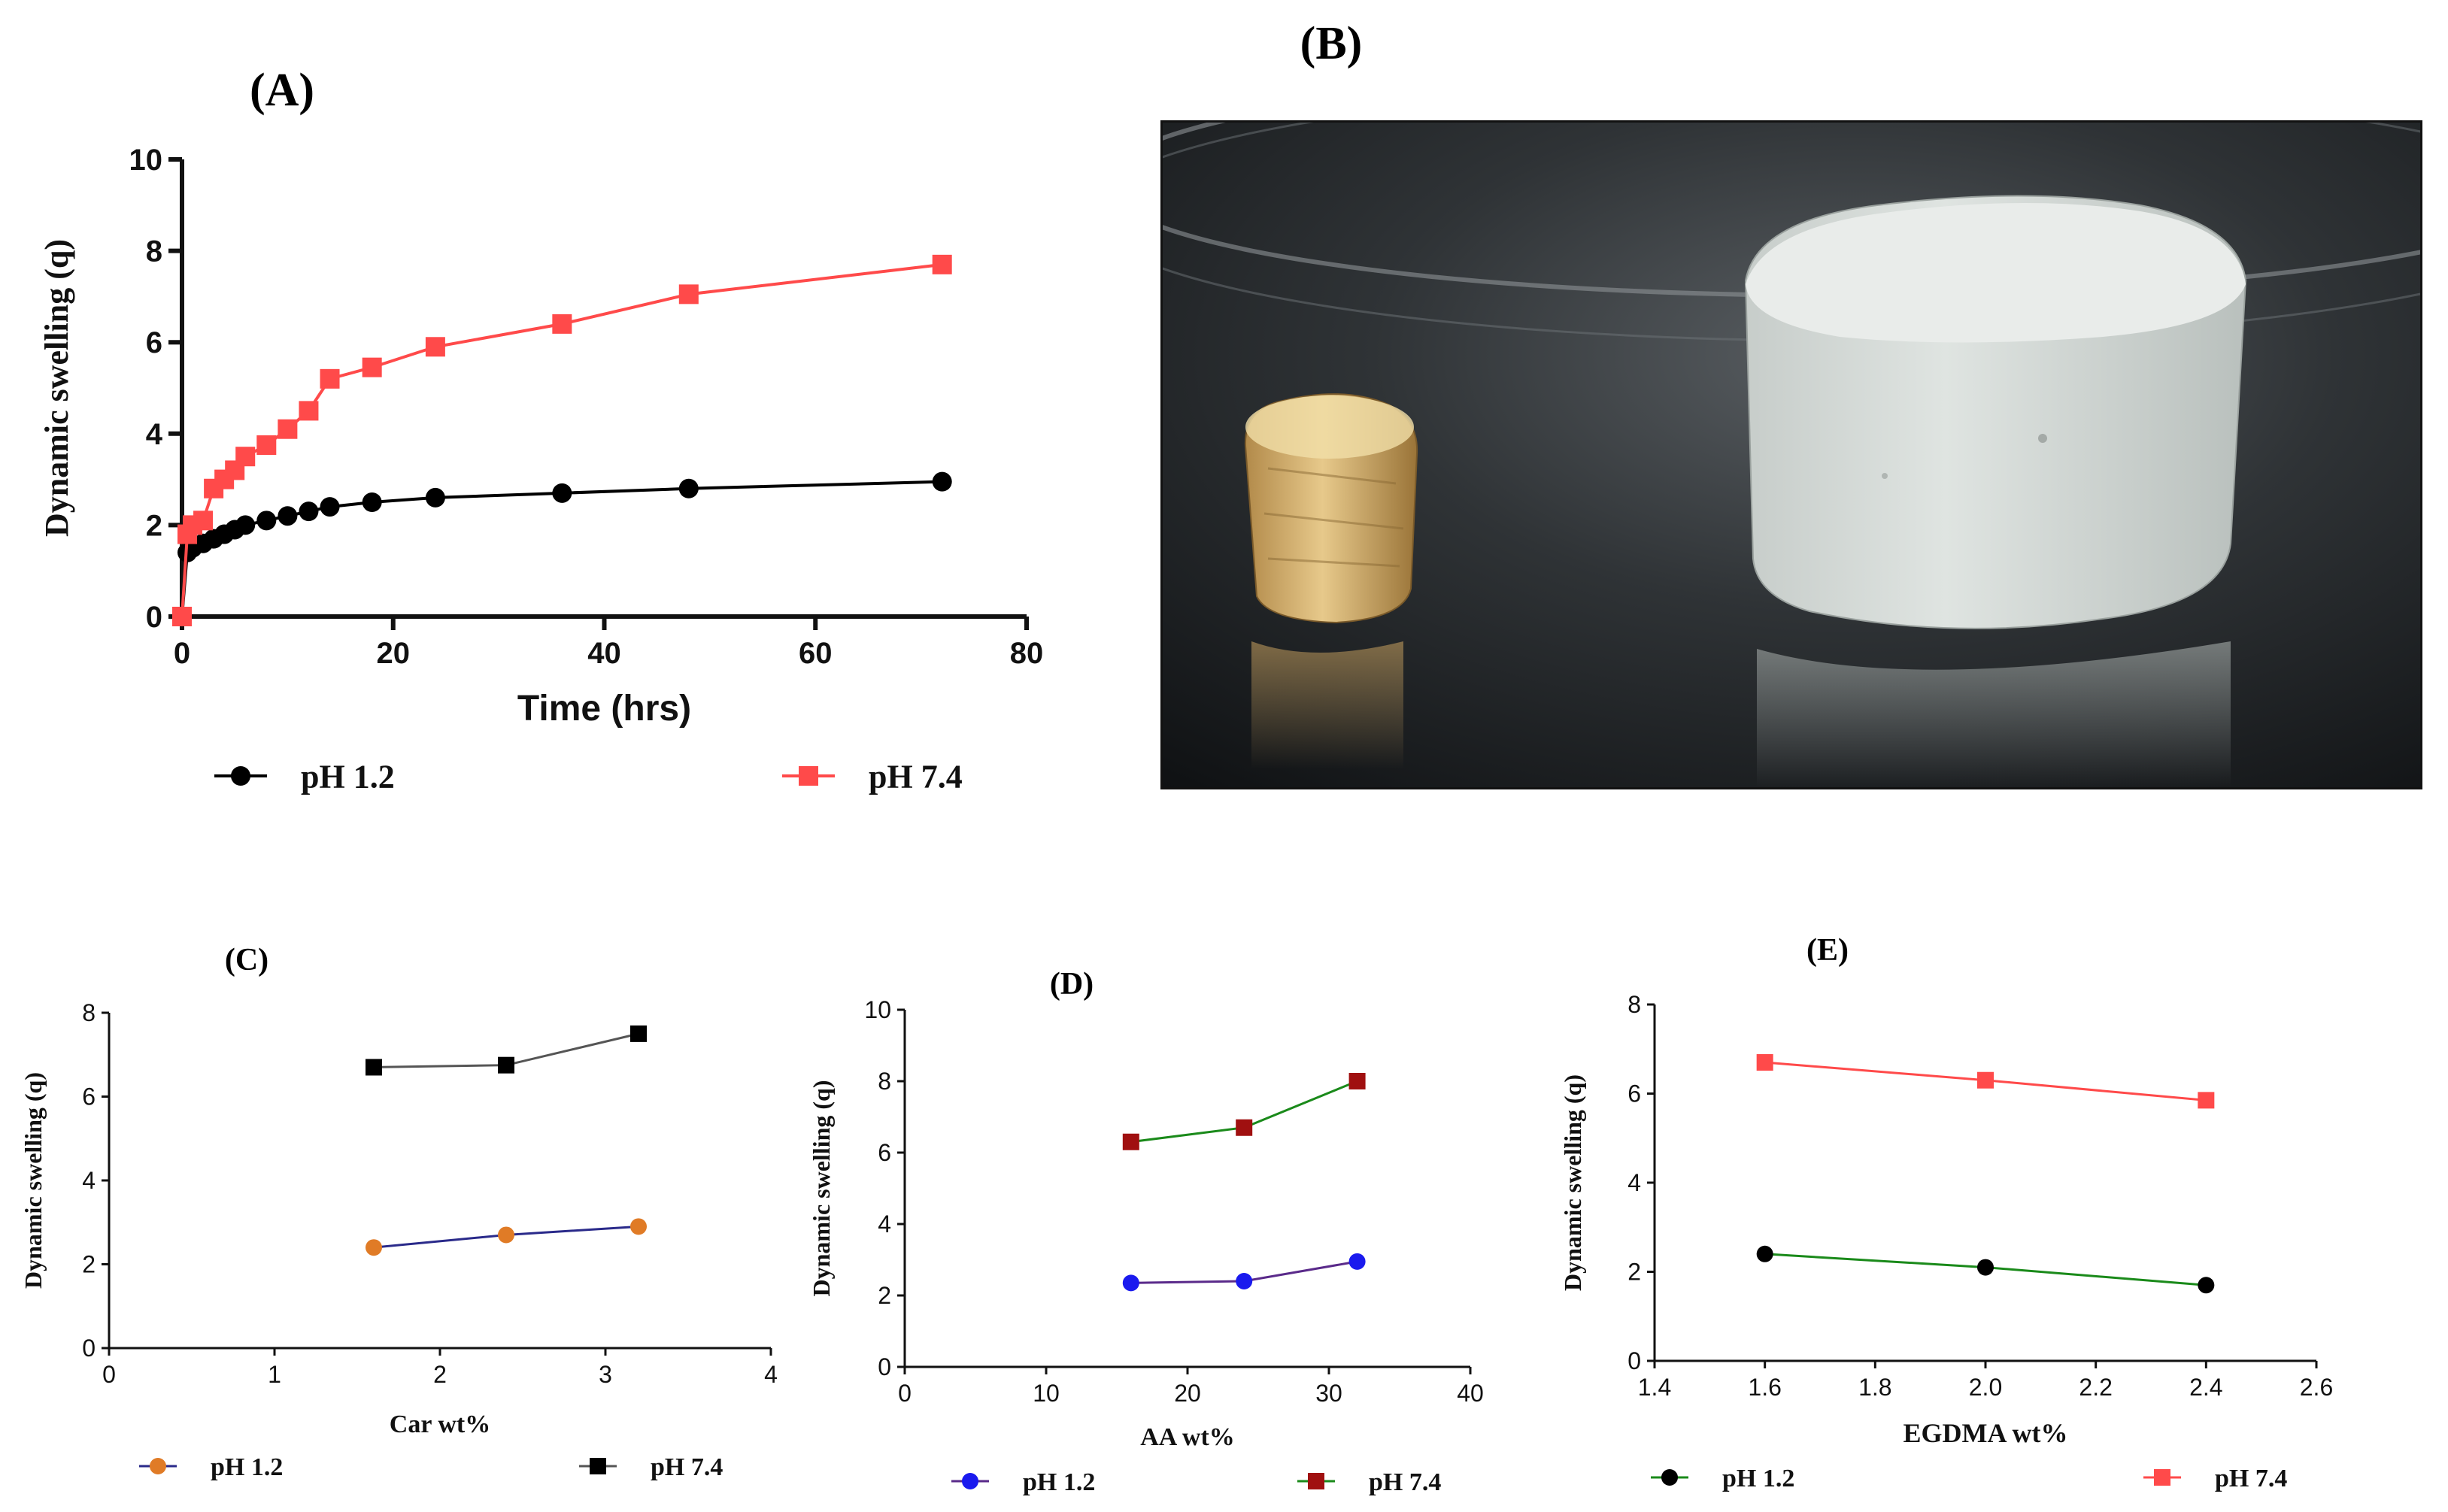  What do you see at coordinates (246, 960) in the screenshot?
I see `panel-label-c: (C)` at bounding box center [246, 960].